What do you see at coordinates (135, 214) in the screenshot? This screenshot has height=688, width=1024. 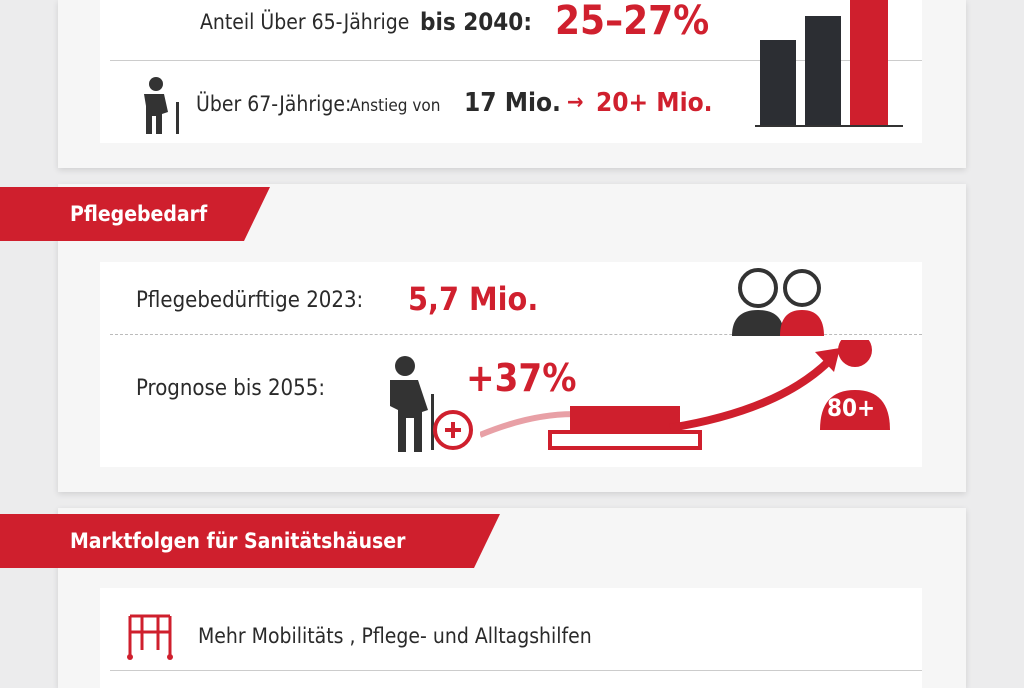 I see `care-header: Pflegebedarf` at bounding box center [135, 214].